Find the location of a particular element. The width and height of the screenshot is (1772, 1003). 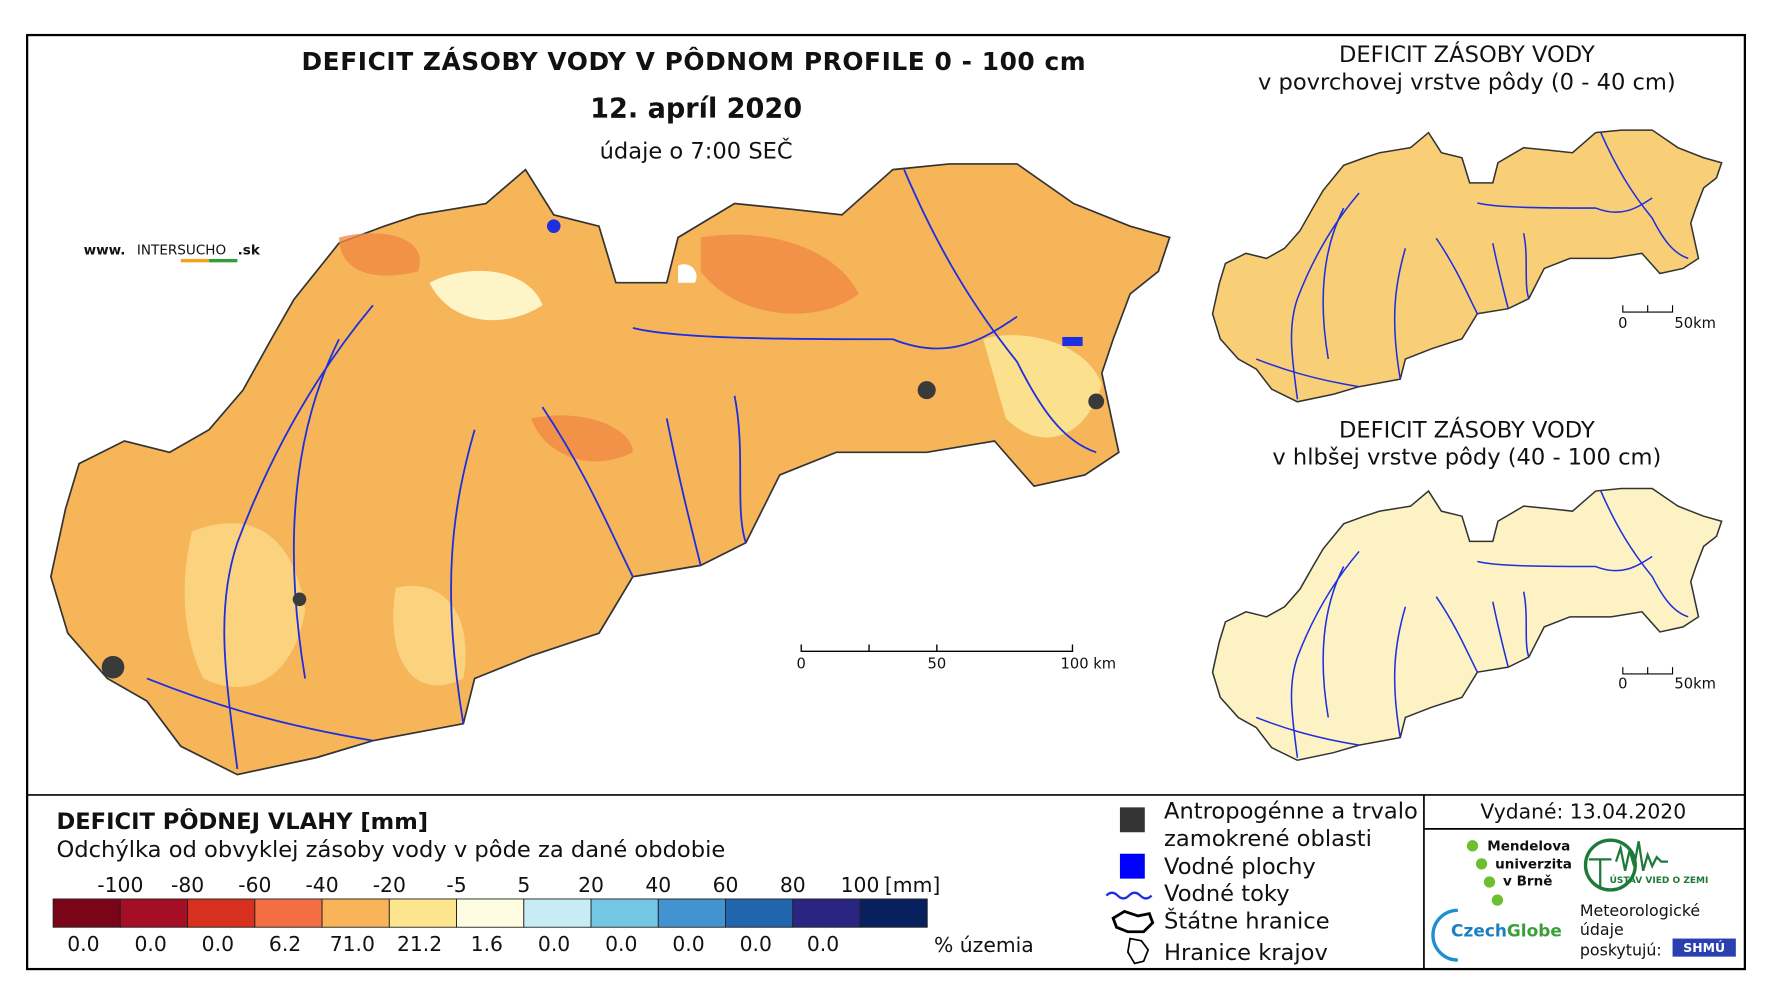

legend-break: -60 is located at coordinates (254, 885).